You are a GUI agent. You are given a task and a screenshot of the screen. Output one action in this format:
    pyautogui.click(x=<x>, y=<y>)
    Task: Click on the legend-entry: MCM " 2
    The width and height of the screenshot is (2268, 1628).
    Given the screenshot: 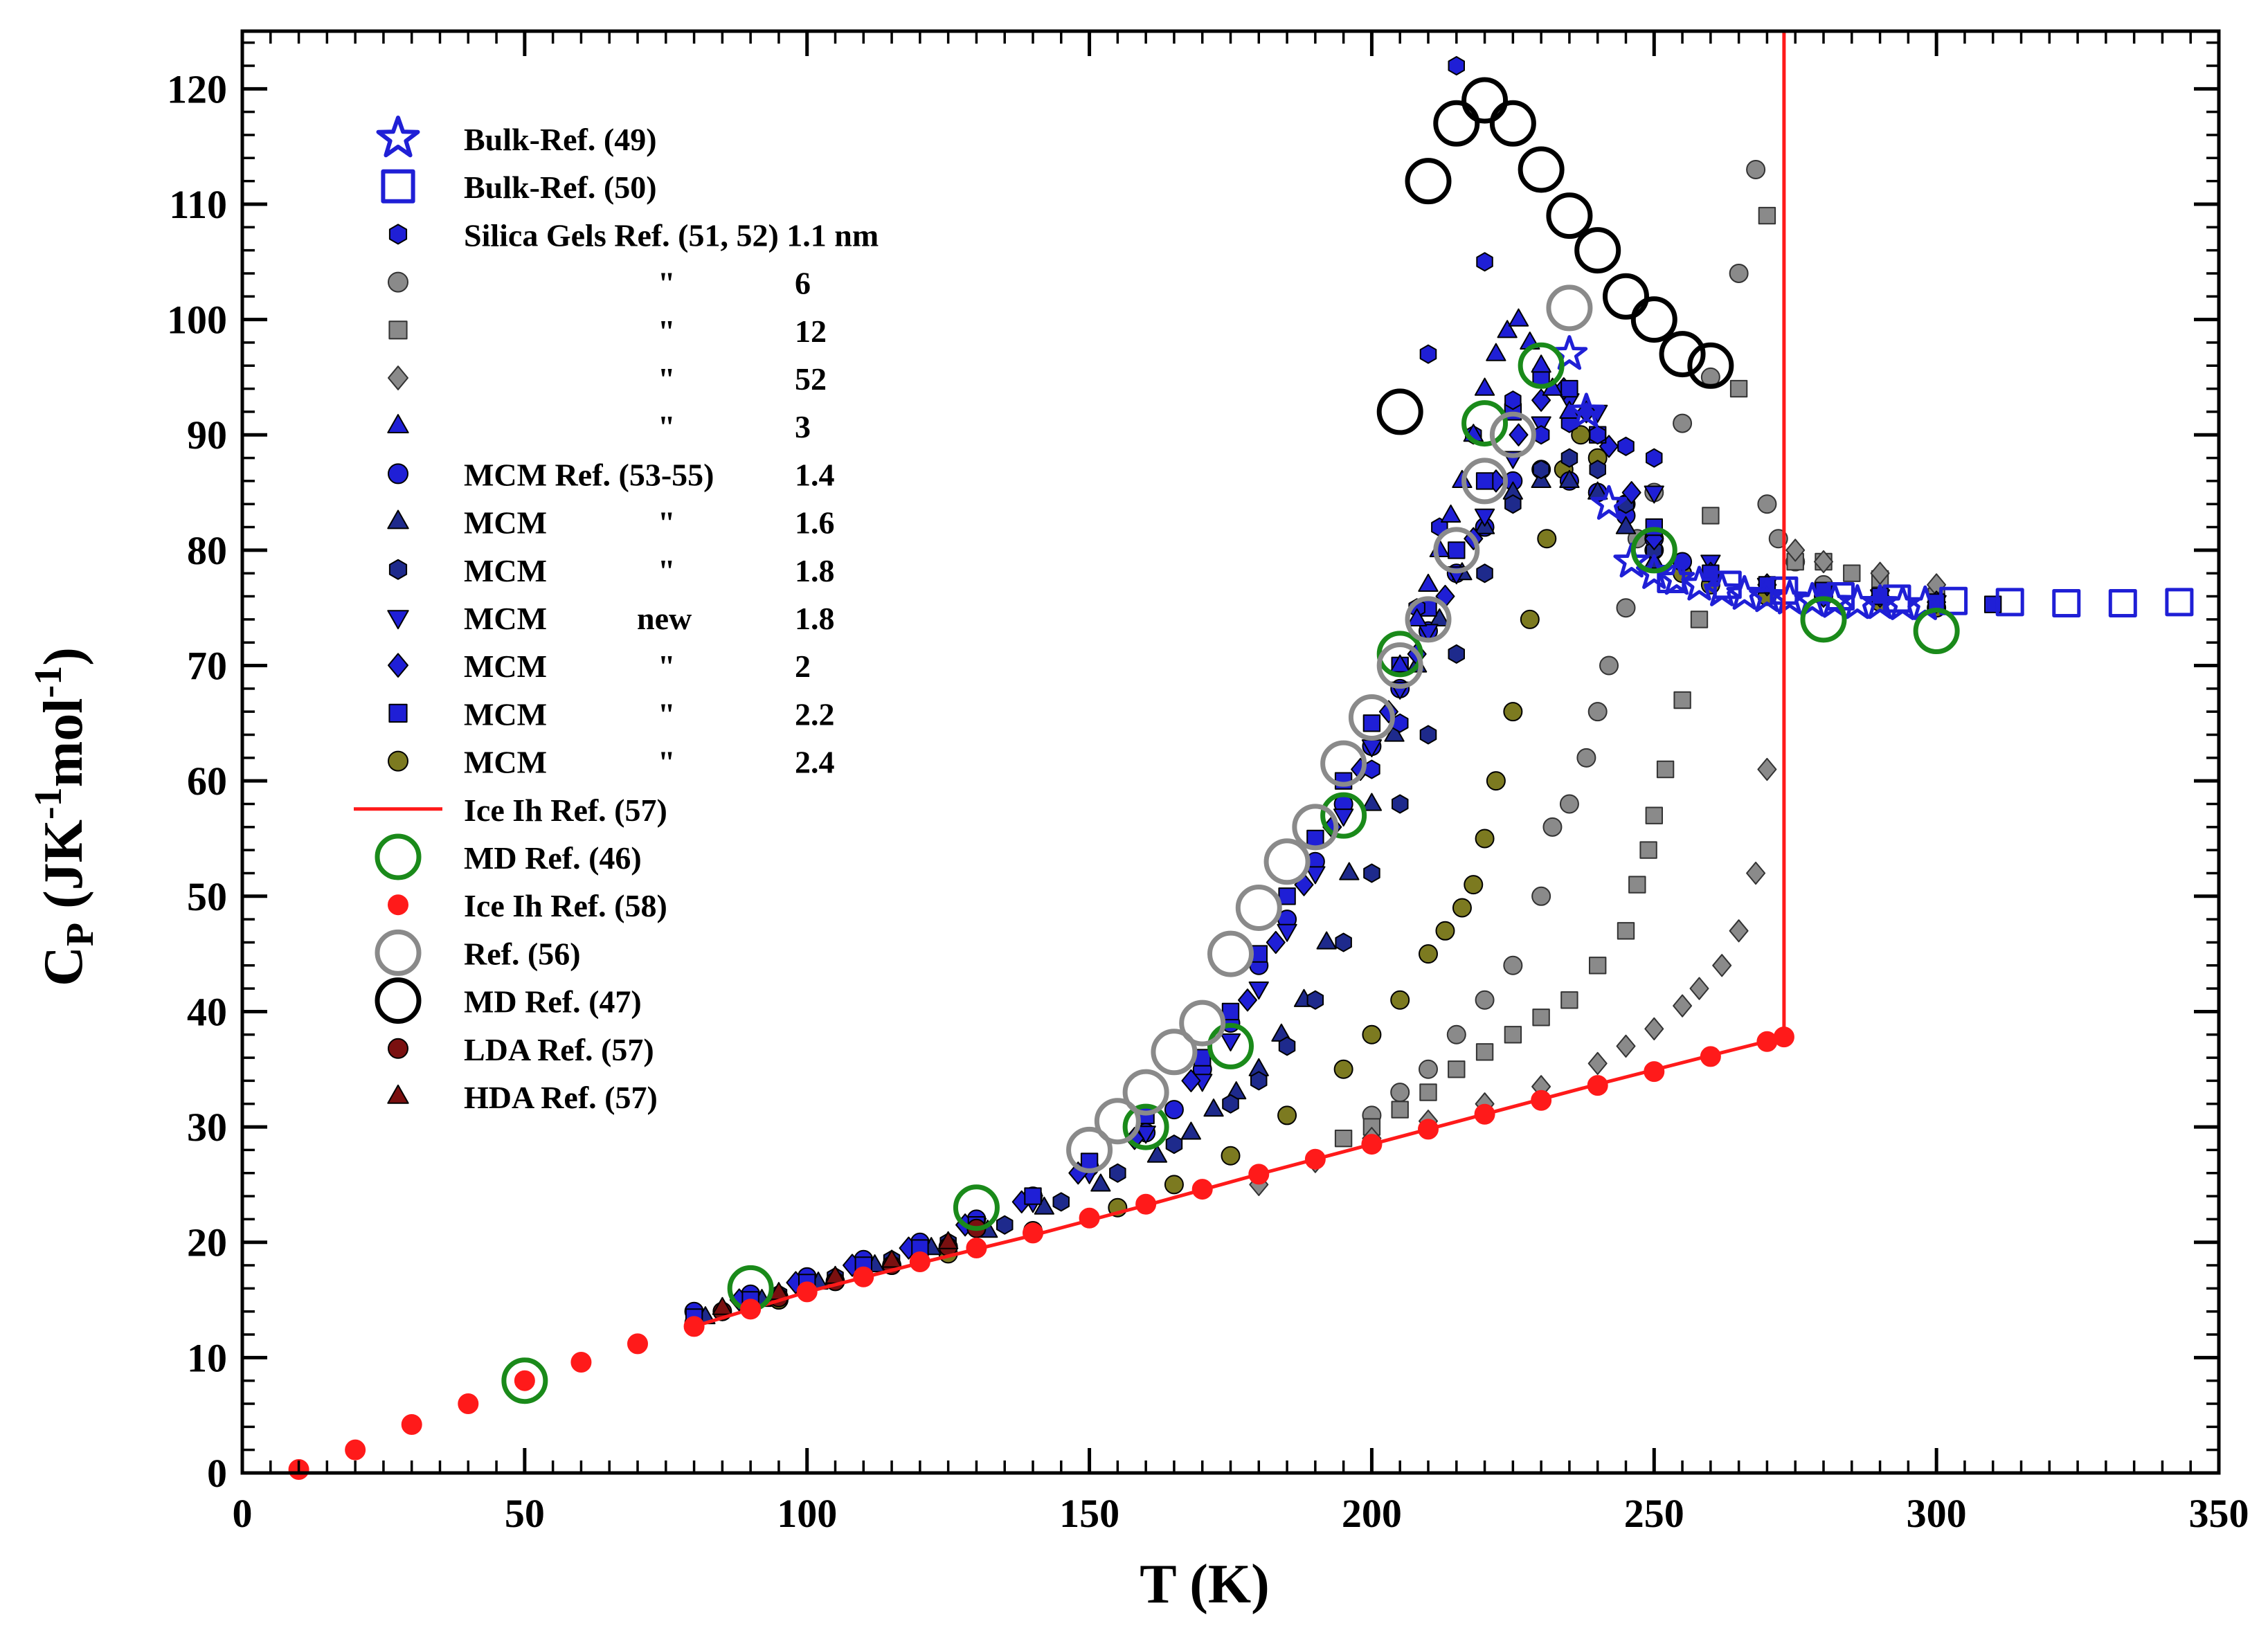 What is the action you would take?
    pyautogui.click(x=599, y=666)
    